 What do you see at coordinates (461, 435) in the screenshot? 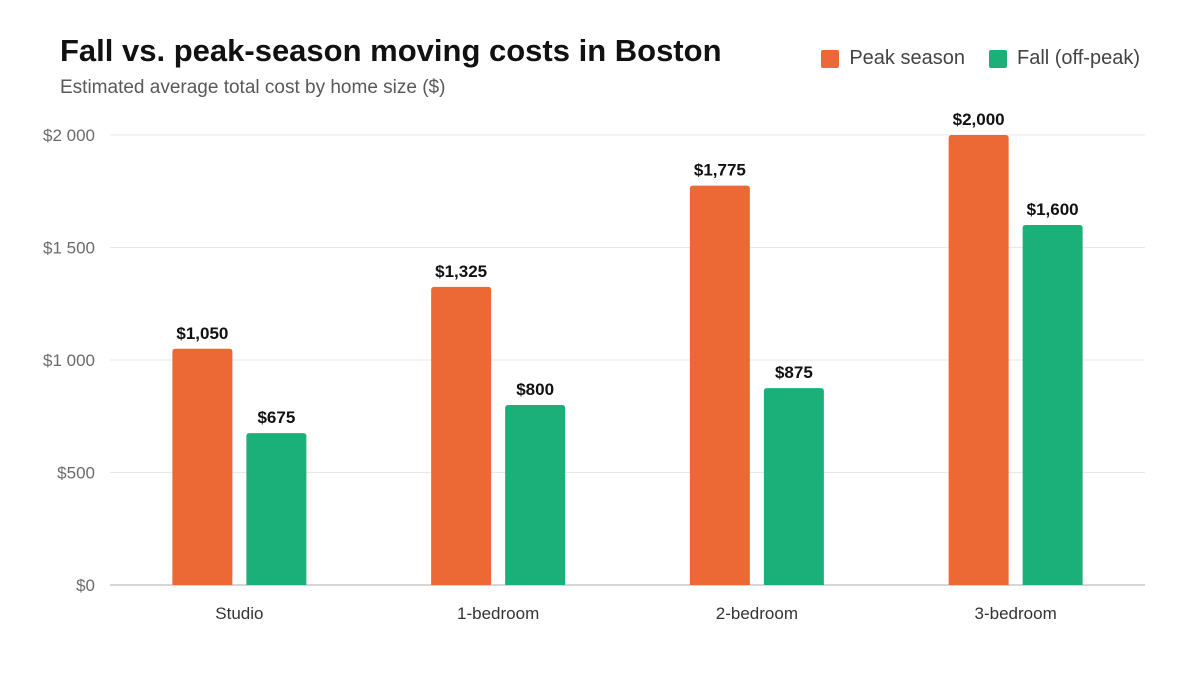
I see `bar-peak-season-1-bedroom` at bounding box center [461, 435].